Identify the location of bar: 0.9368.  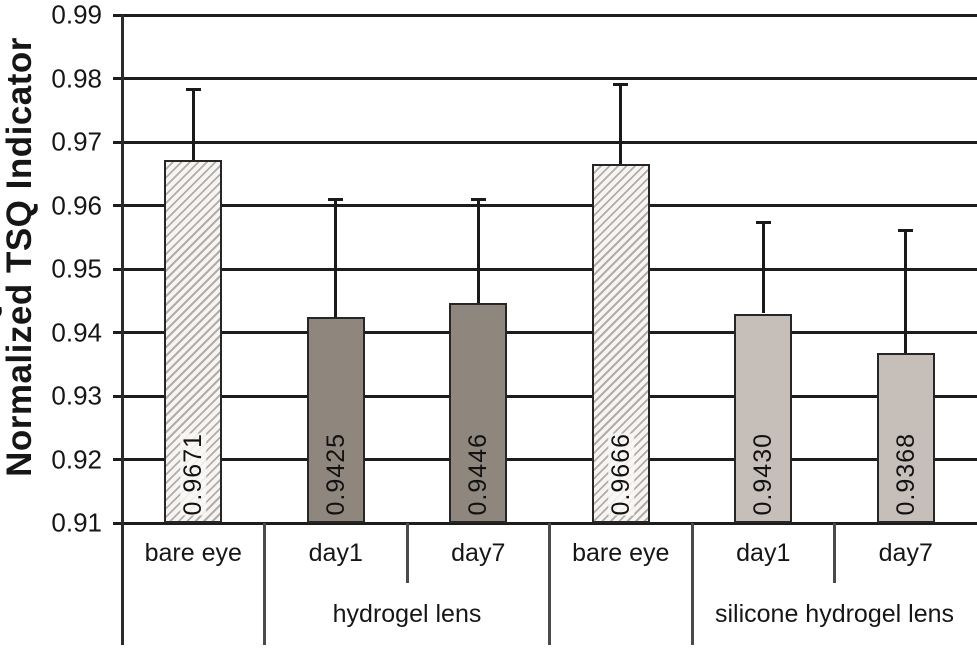
(905, 437).